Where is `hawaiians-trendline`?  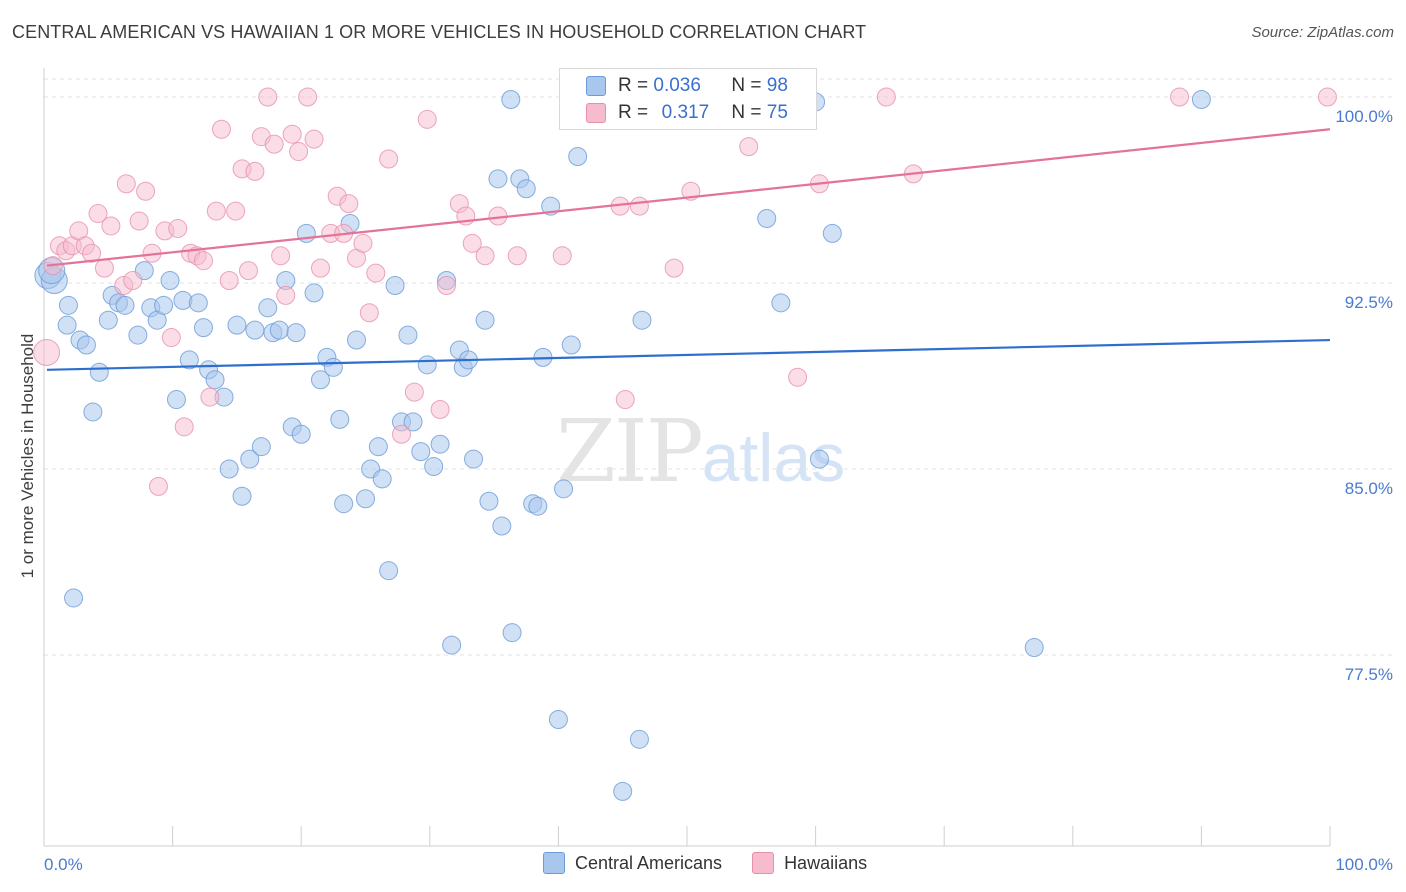
hawaiians-trendline is located at coordinates (688, 197).